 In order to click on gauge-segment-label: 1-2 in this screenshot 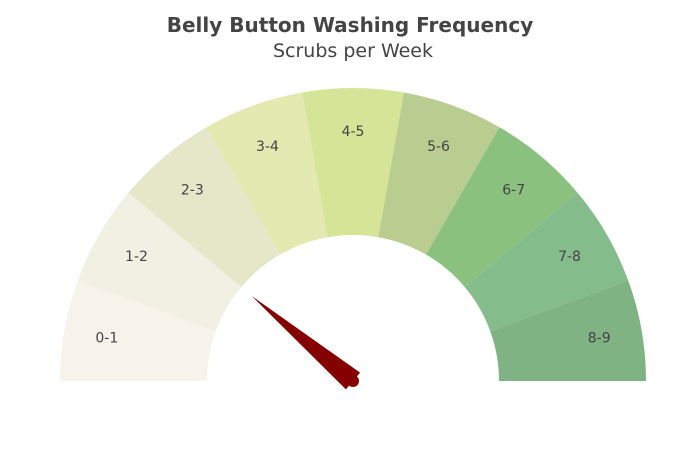, I will do `click(136, 257)`.